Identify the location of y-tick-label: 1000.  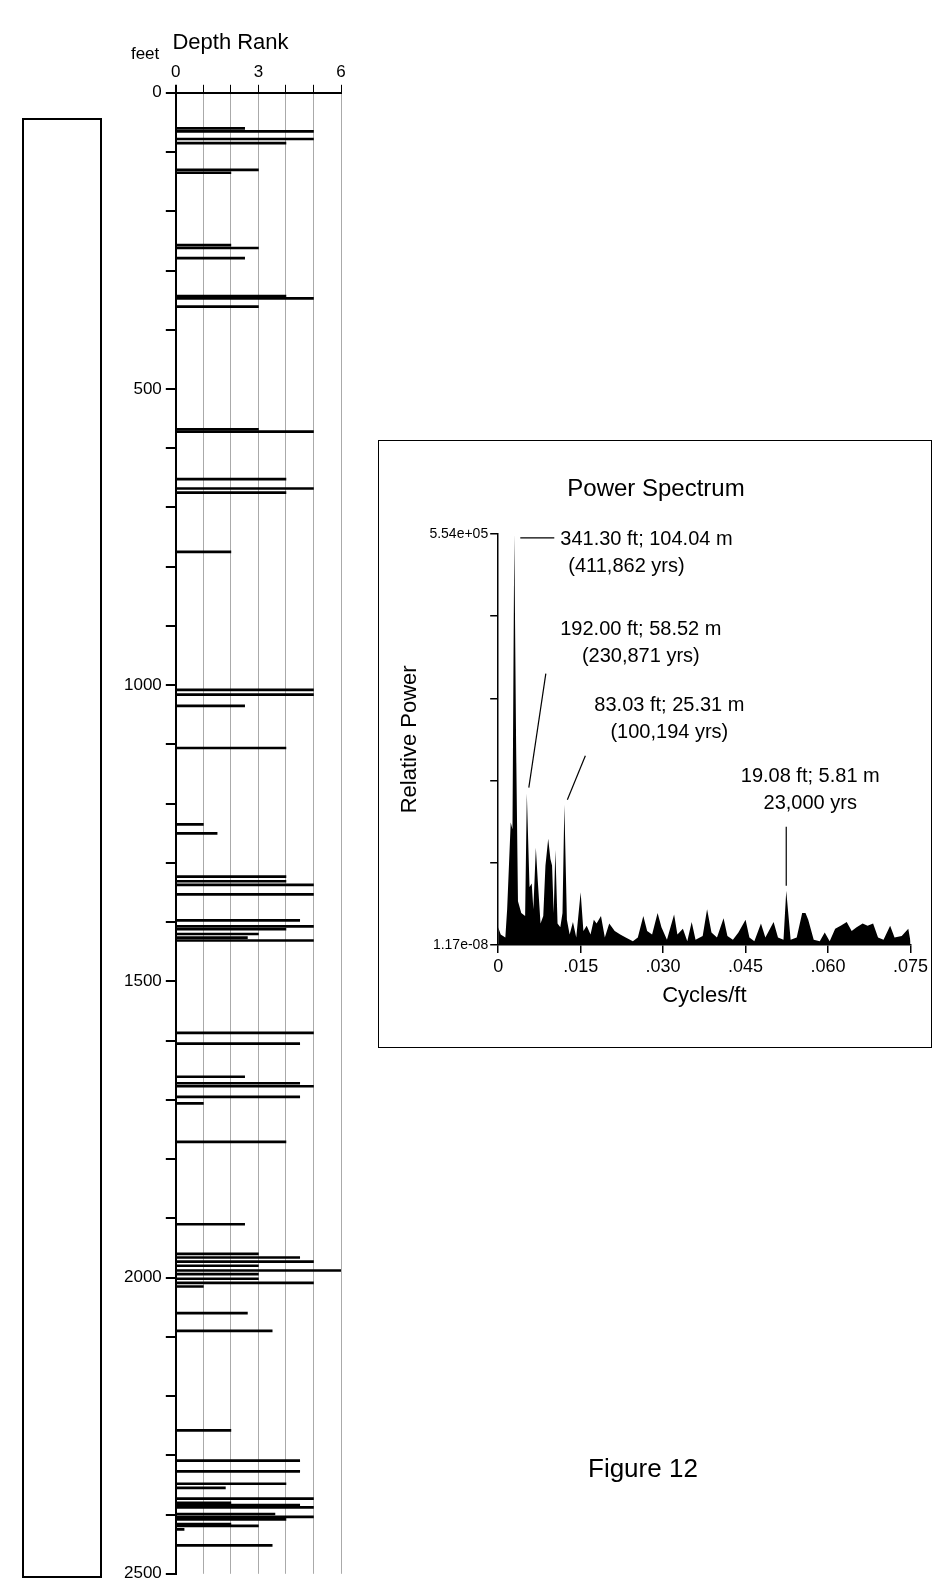
(142, 684).